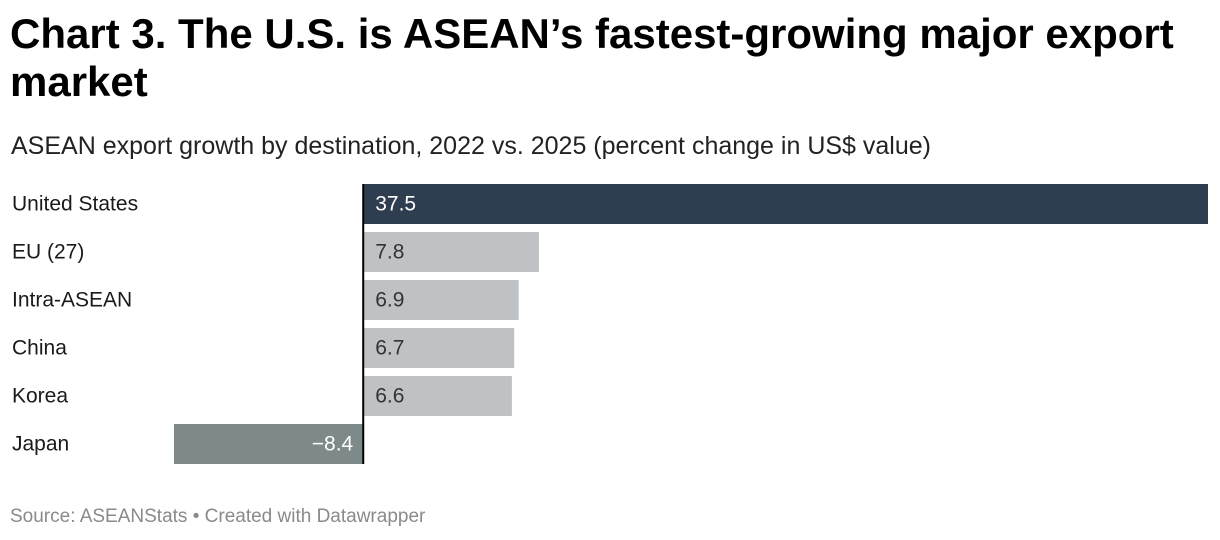 The width and height of the screenshot is (1220, 540). Describe the element at coordinates (40, 396) in the screenshot. I see `category-label: Korea` at that location.